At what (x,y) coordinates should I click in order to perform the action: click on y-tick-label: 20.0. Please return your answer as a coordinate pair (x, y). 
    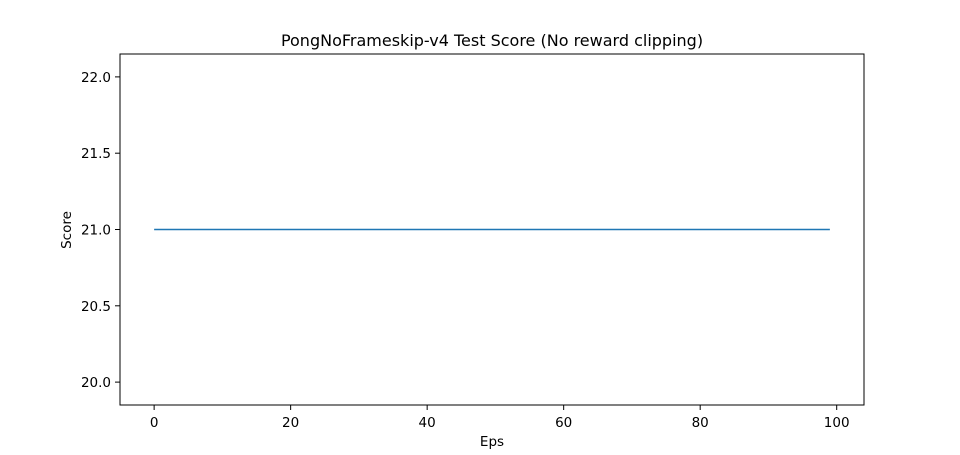
    Looking at the image, I should click on (96, 383).